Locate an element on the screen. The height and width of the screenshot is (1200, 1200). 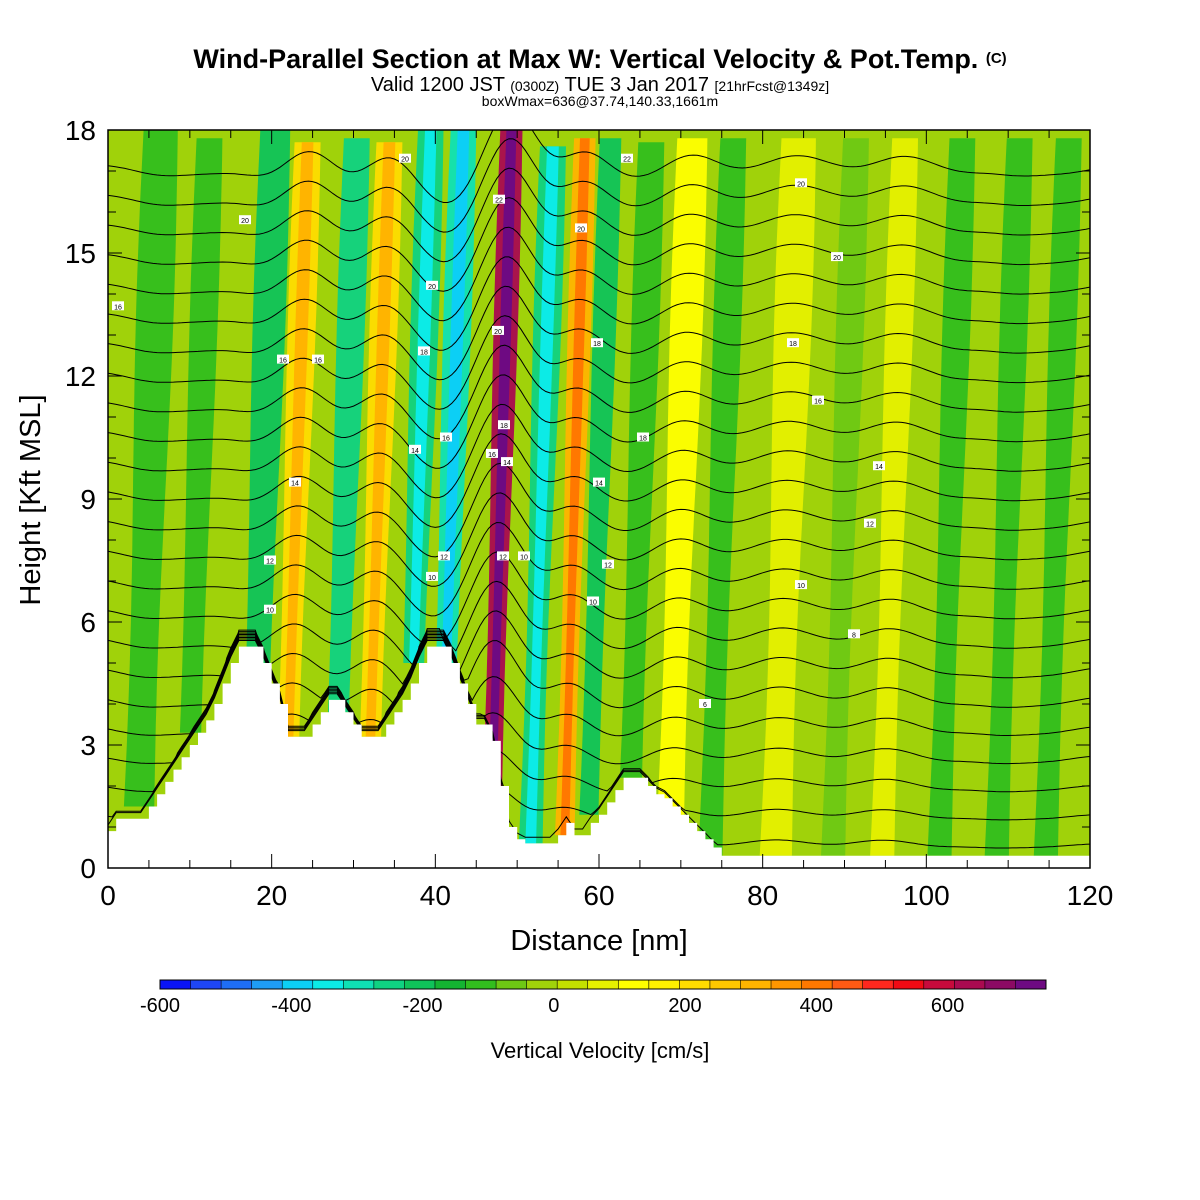
y-tick-label: 3 is located at coordinates (88, 745).